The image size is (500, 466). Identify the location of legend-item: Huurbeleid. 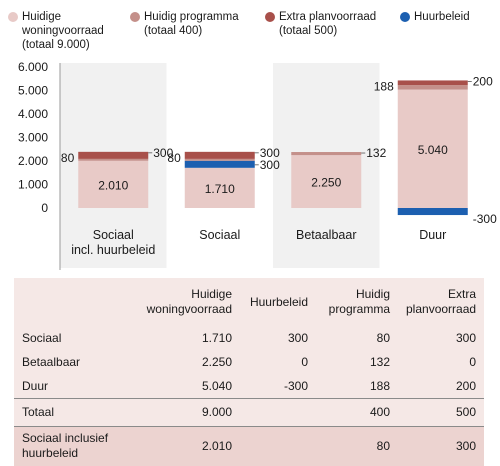
(442, 17).